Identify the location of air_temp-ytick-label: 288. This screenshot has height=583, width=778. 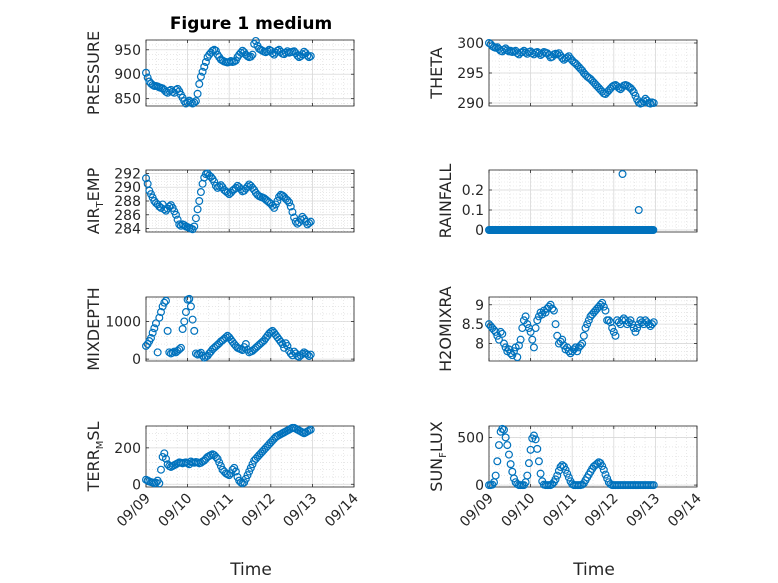
(127, 202).